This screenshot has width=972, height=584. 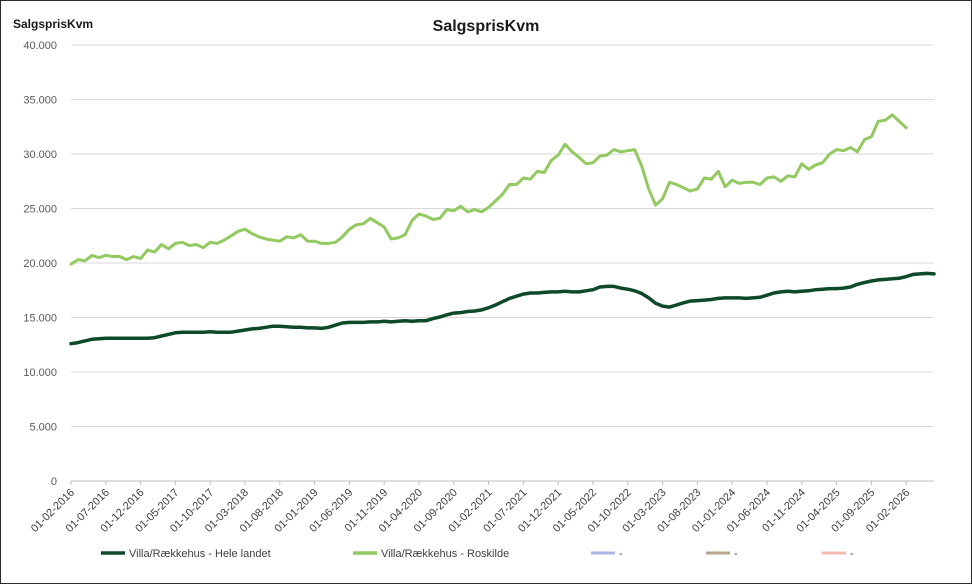 What do you see at coordinates (54, 482) in the screenshot?
I see `y-tick-label: 0` at bounding box center [54, 482].